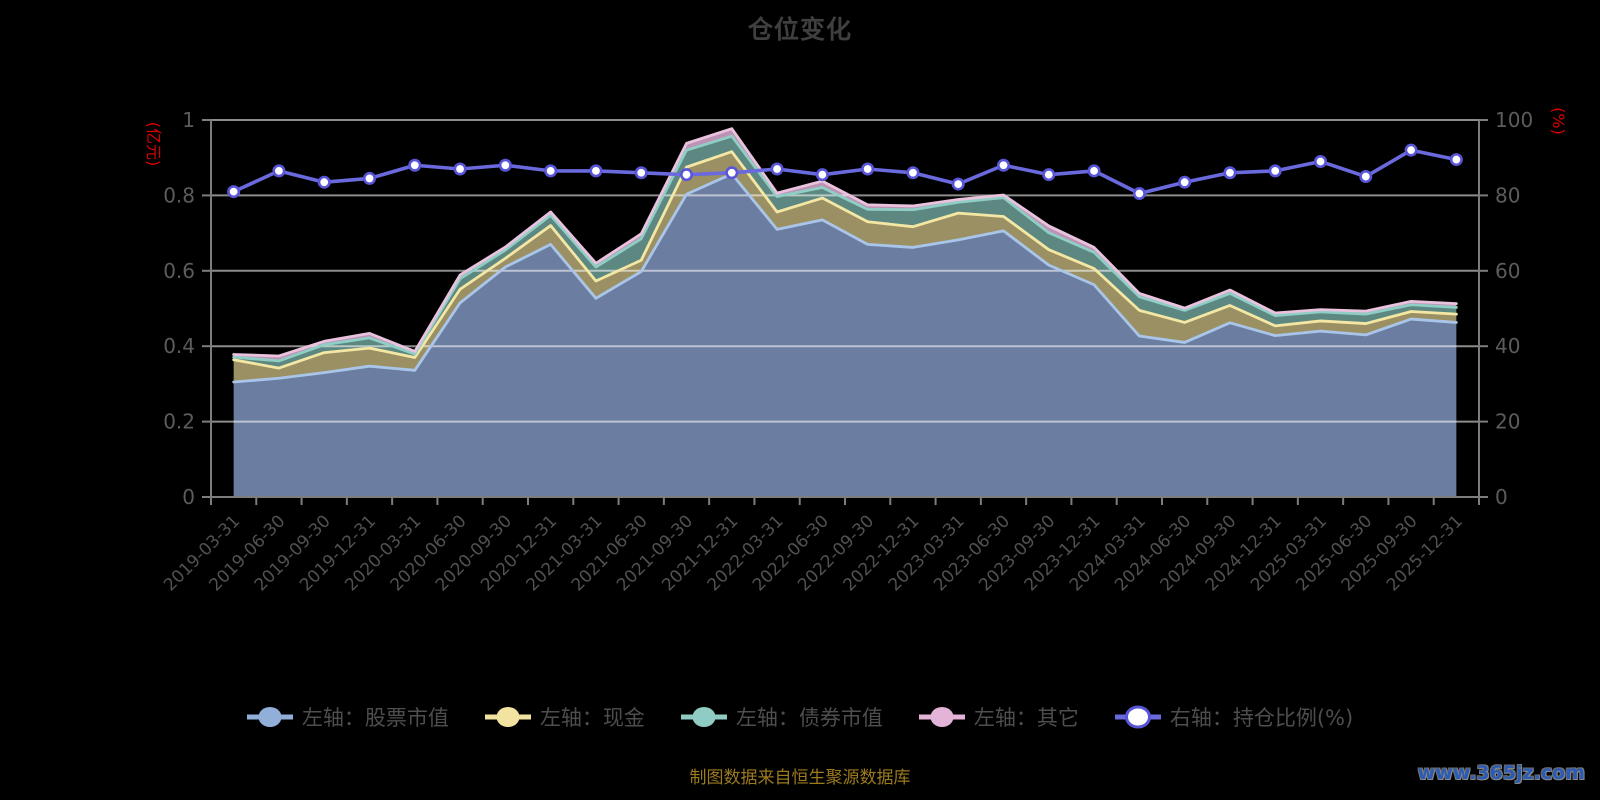 This screenshot has width=1600, height=800. What do you see at coordinates (1261, 718) in the screenshot?
I see `legend-item-label: 右轴：持仓比例(%)` at bounding box center [1261, 718].